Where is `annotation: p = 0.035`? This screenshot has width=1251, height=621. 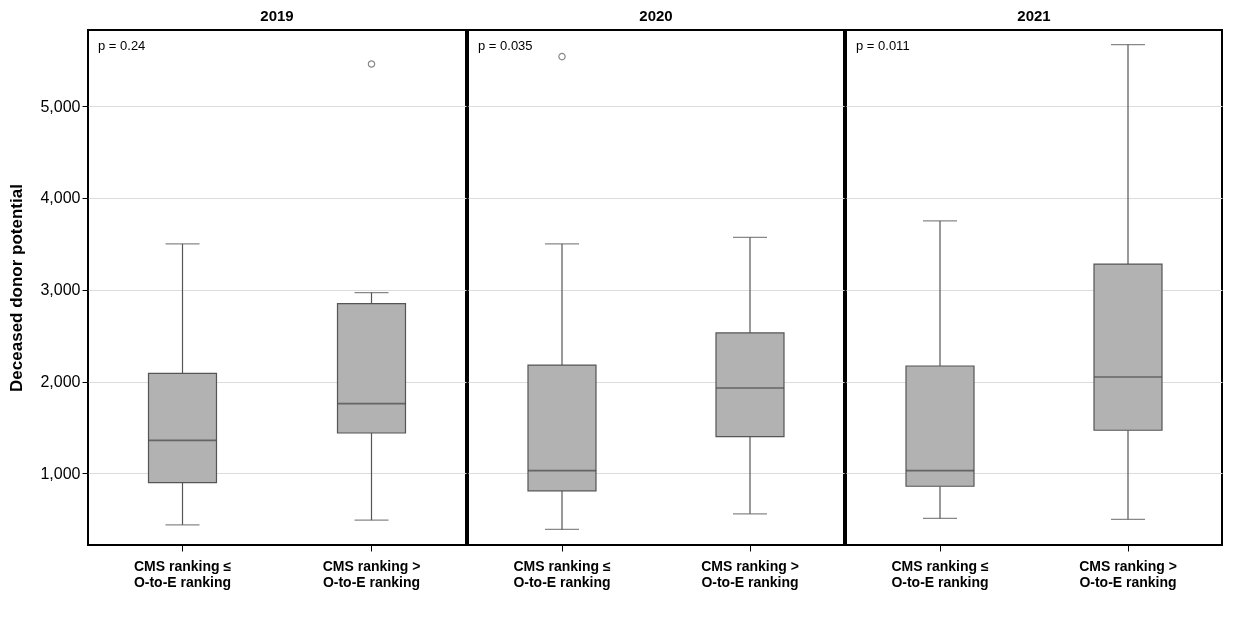 annotation: p = 0.035 is located at coordinates (505, 45).